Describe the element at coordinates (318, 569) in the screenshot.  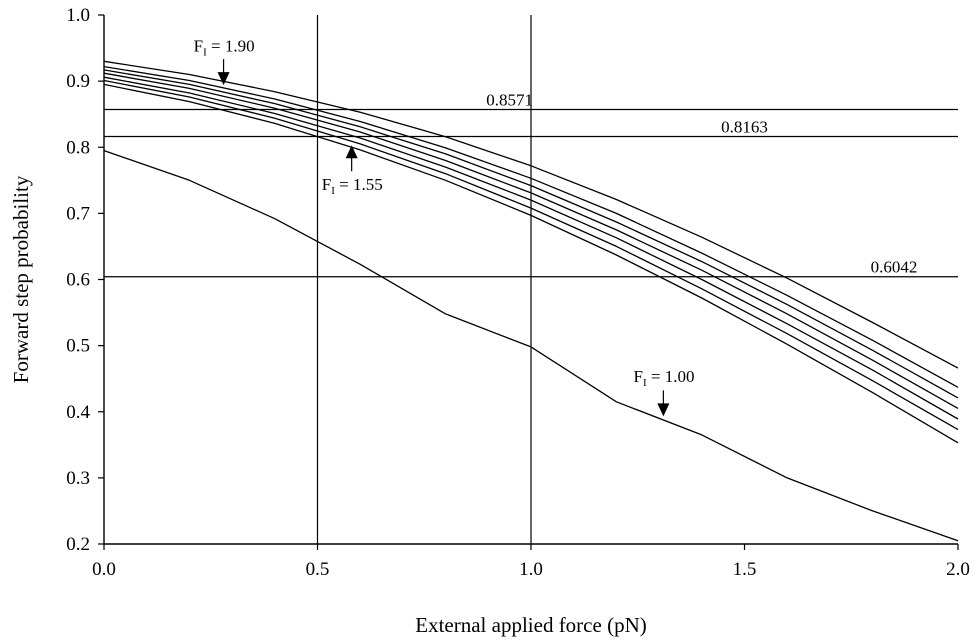
I see `x-tick-label-1: 0.5` at that location.